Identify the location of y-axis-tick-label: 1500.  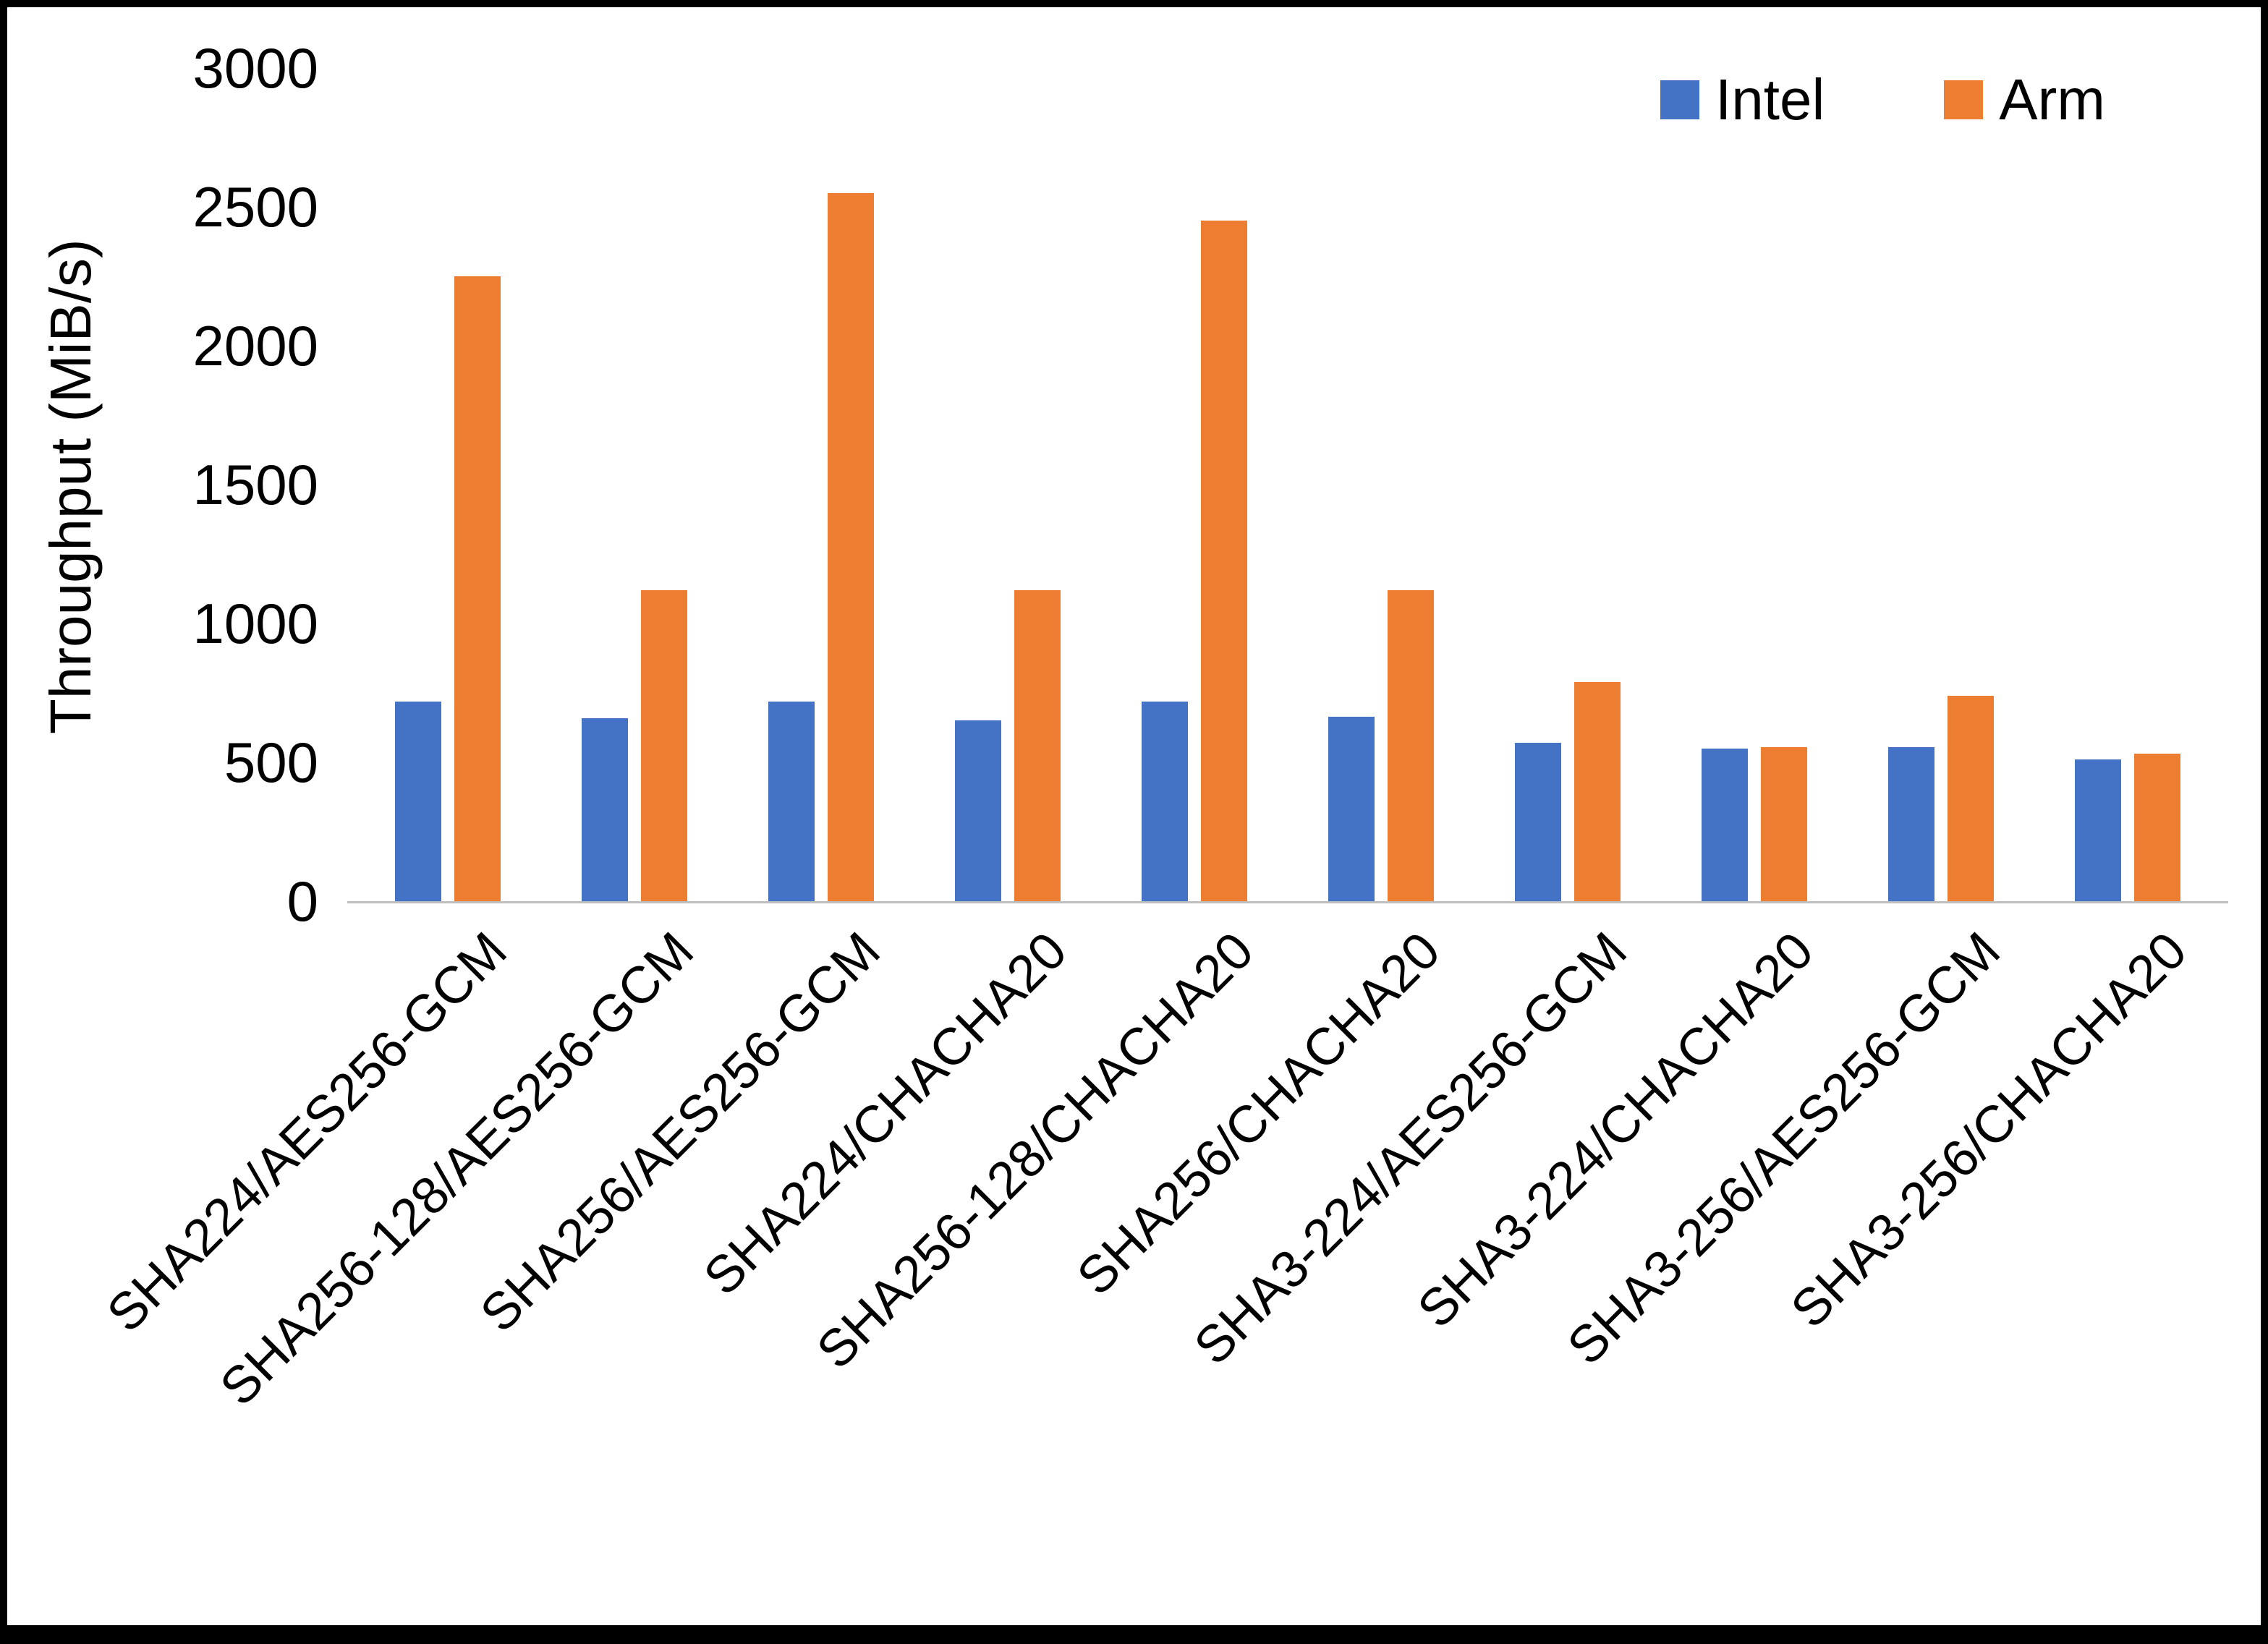
(255, 484).